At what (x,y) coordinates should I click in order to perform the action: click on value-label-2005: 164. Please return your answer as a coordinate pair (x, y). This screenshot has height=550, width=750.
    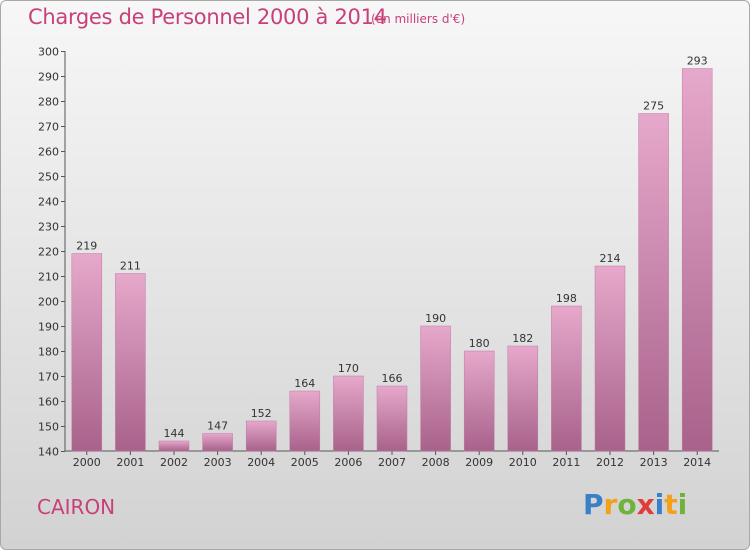
    Looking at the image, I should click on (304, 383).